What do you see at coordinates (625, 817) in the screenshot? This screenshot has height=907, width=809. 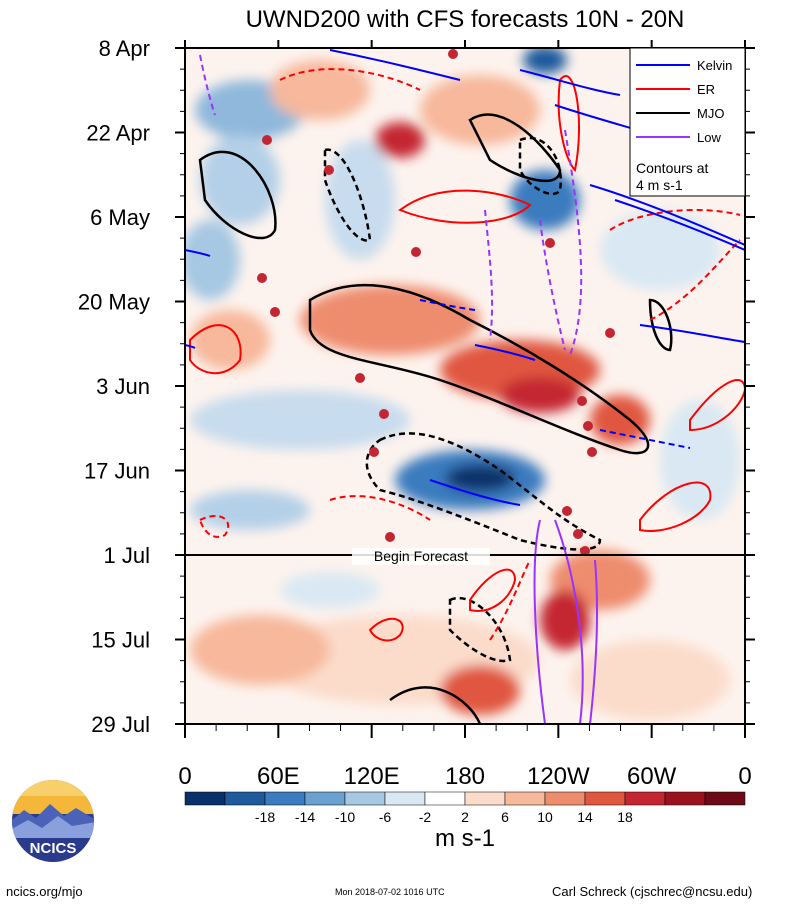 I see `colorbar-tick-label: 18` at bounding box center [625, 817].